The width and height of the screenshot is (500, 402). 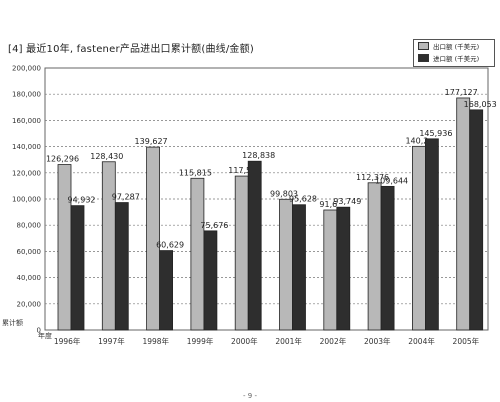 What do you see at coordinates (26, 69) in the screenshot?
I see `y-tick-label: 200,000` at bounding box center [26, 69].